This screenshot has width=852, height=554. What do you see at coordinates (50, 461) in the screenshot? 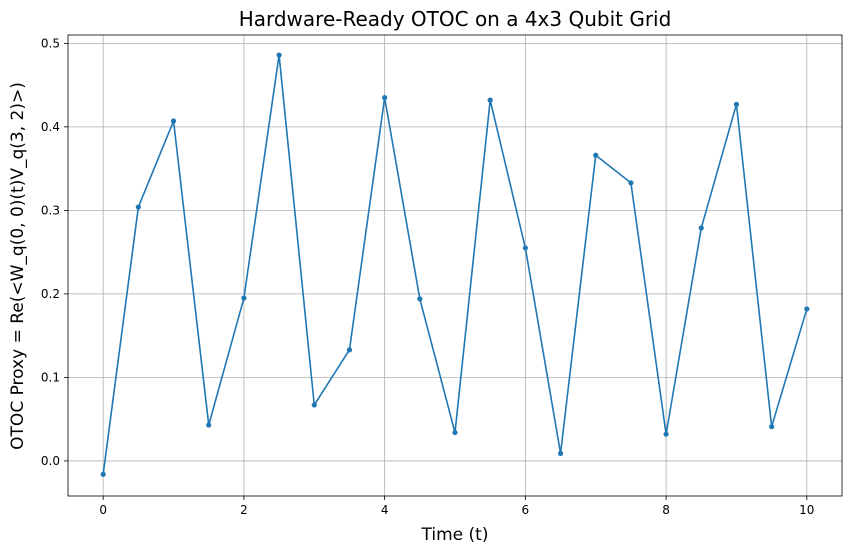
I see `y-tick-label: 0.0` at bounding box center [50, 461].